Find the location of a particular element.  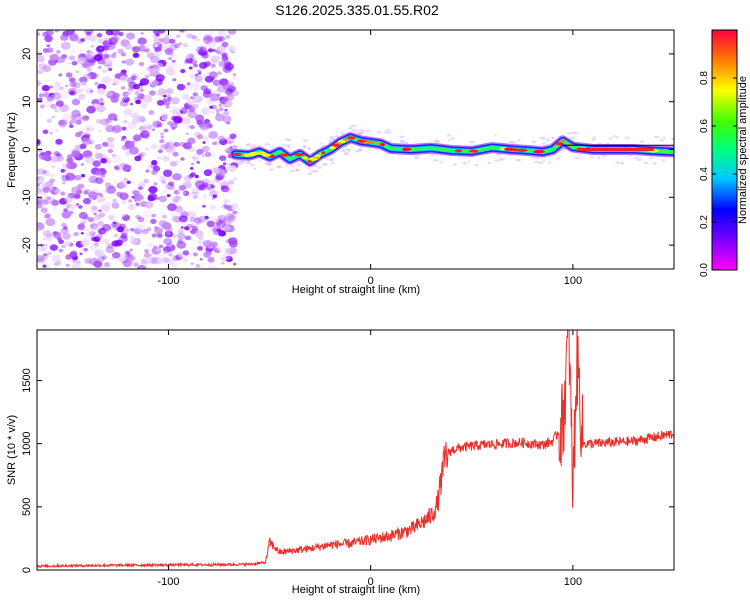

snr-y-axis-label: SNR (10 * v/v) is located at coordinates (12, 450).